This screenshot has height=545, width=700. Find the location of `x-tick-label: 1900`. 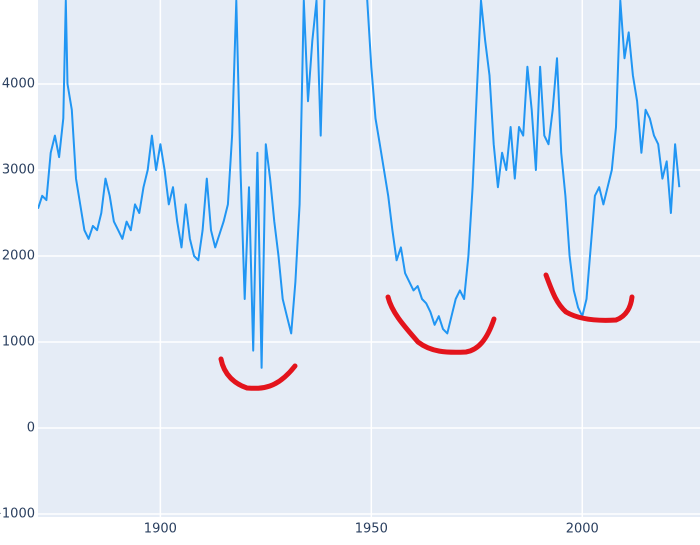

x-tick-label: 1900 is located at coordinates (160, 529).